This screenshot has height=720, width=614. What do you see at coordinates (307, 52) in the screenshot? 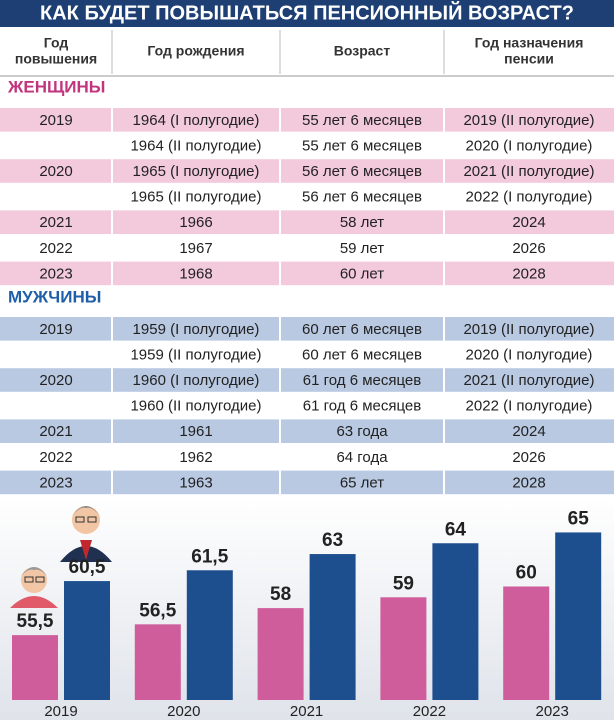
I see `header-bg` at bounding box center [307, 52].